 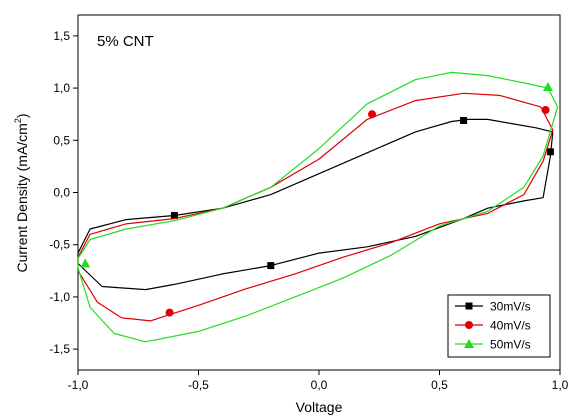 What do you see at coordinates (59, 297) in the screenshot?
I see `y-tick-label: -1,0` at bounding box center [59, 297].